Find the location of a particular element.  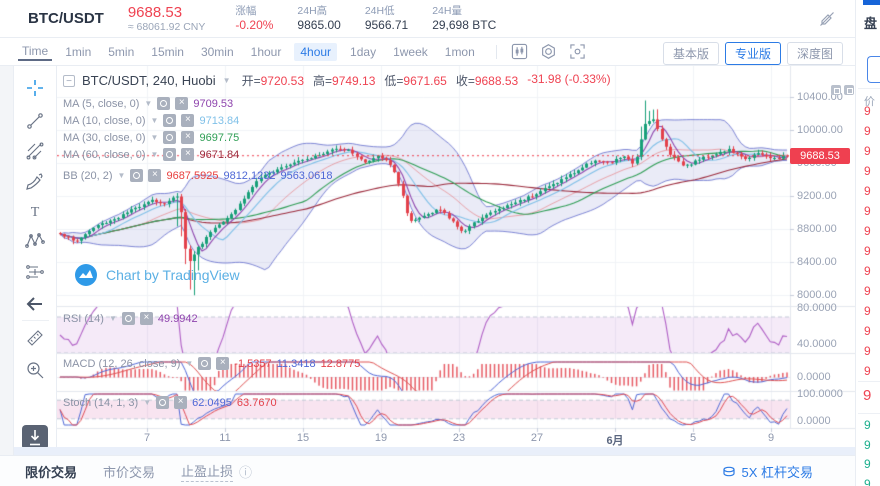

timeframe-1week: 1week is located at coordinates (410, 51).